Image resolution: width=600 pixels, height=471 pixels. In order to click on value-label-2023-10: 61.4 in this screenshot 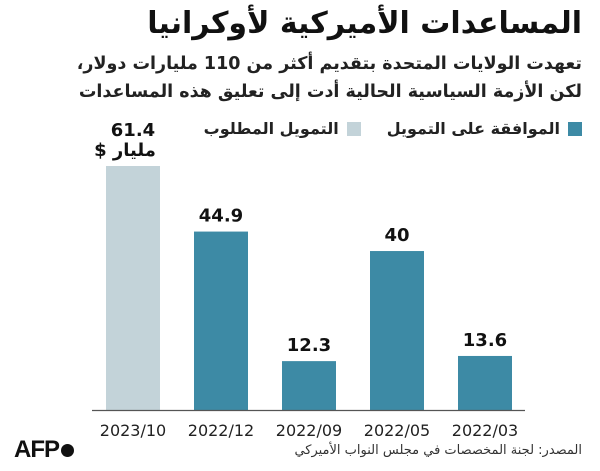, I will do `click(133, 130)`.